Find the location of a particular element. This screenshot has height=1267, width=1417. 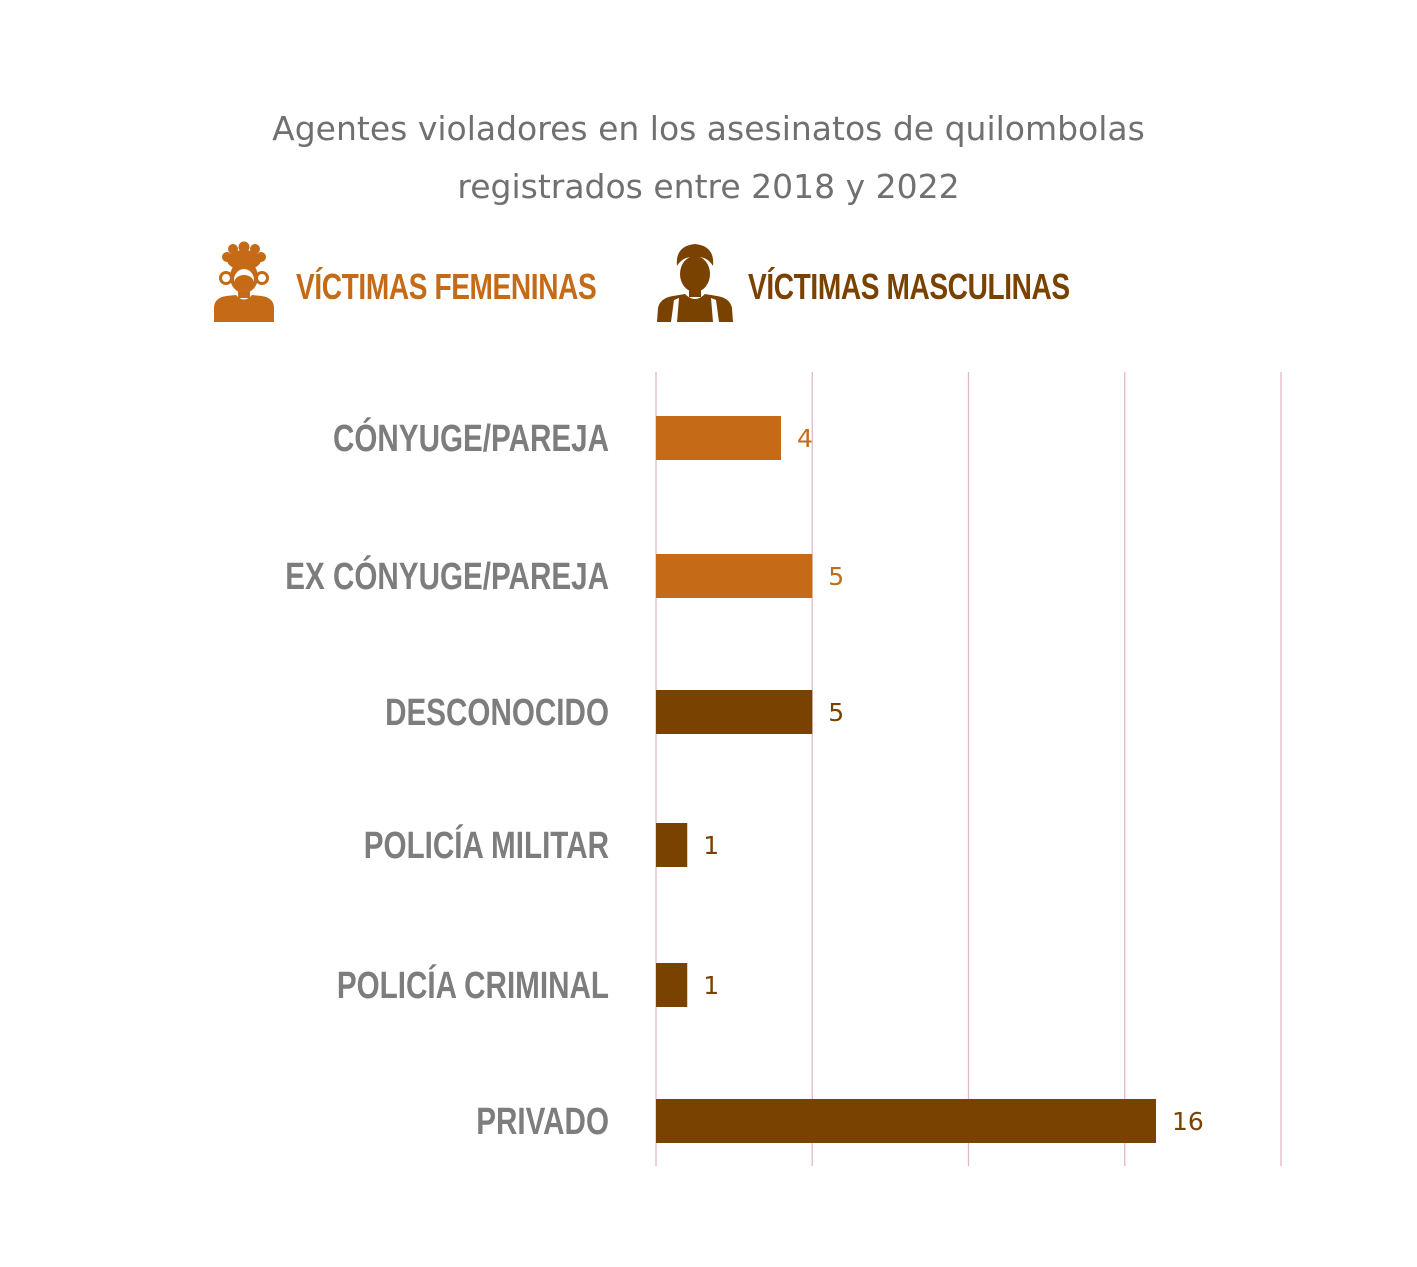

category-label: EX CÓNYUGE/PAREJA is located at coordinates (447, 577).